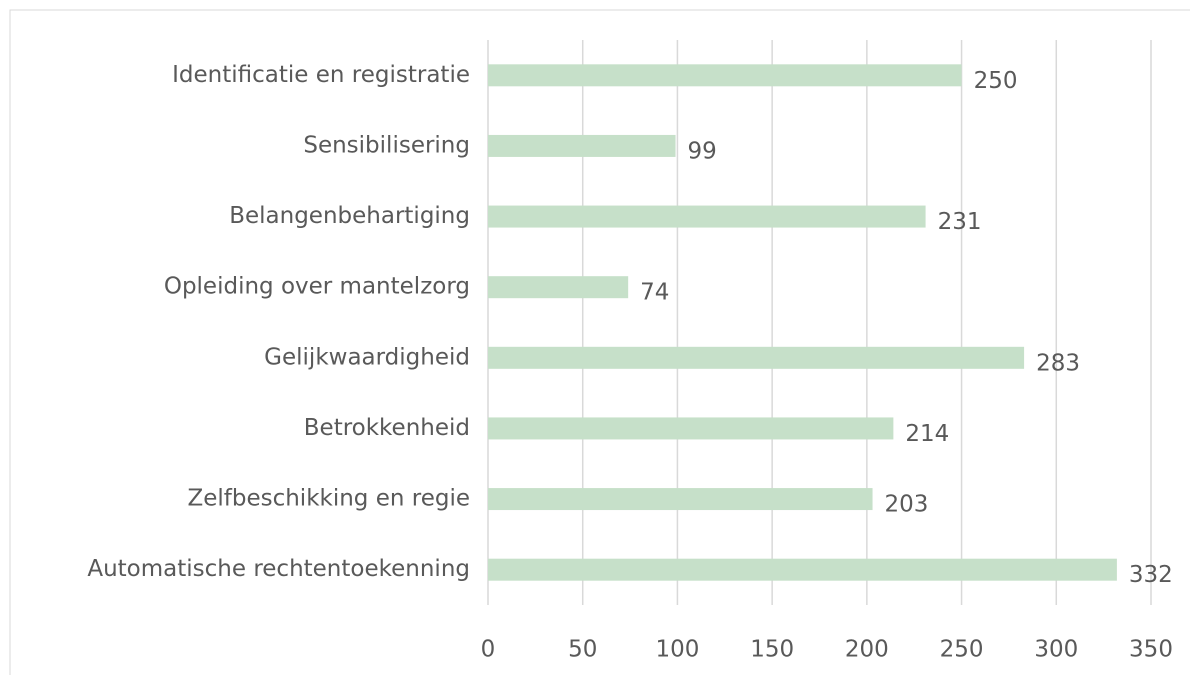  What do you see at coordinates (772, 650) in the screenshot?
I see `x-tick-label: 150` at bounding box center [772, 650].